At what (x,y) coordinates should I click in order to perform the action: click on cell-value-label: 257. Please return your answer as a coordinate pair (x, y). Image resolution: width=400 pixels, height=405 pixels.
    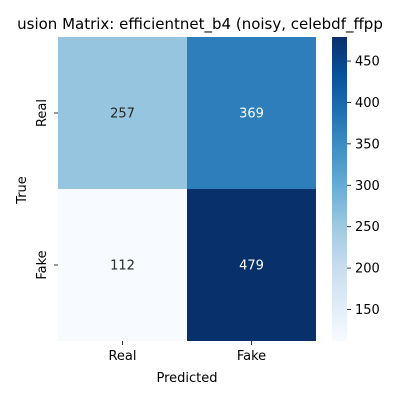
    Looking at the image, I should click on (122, 114).